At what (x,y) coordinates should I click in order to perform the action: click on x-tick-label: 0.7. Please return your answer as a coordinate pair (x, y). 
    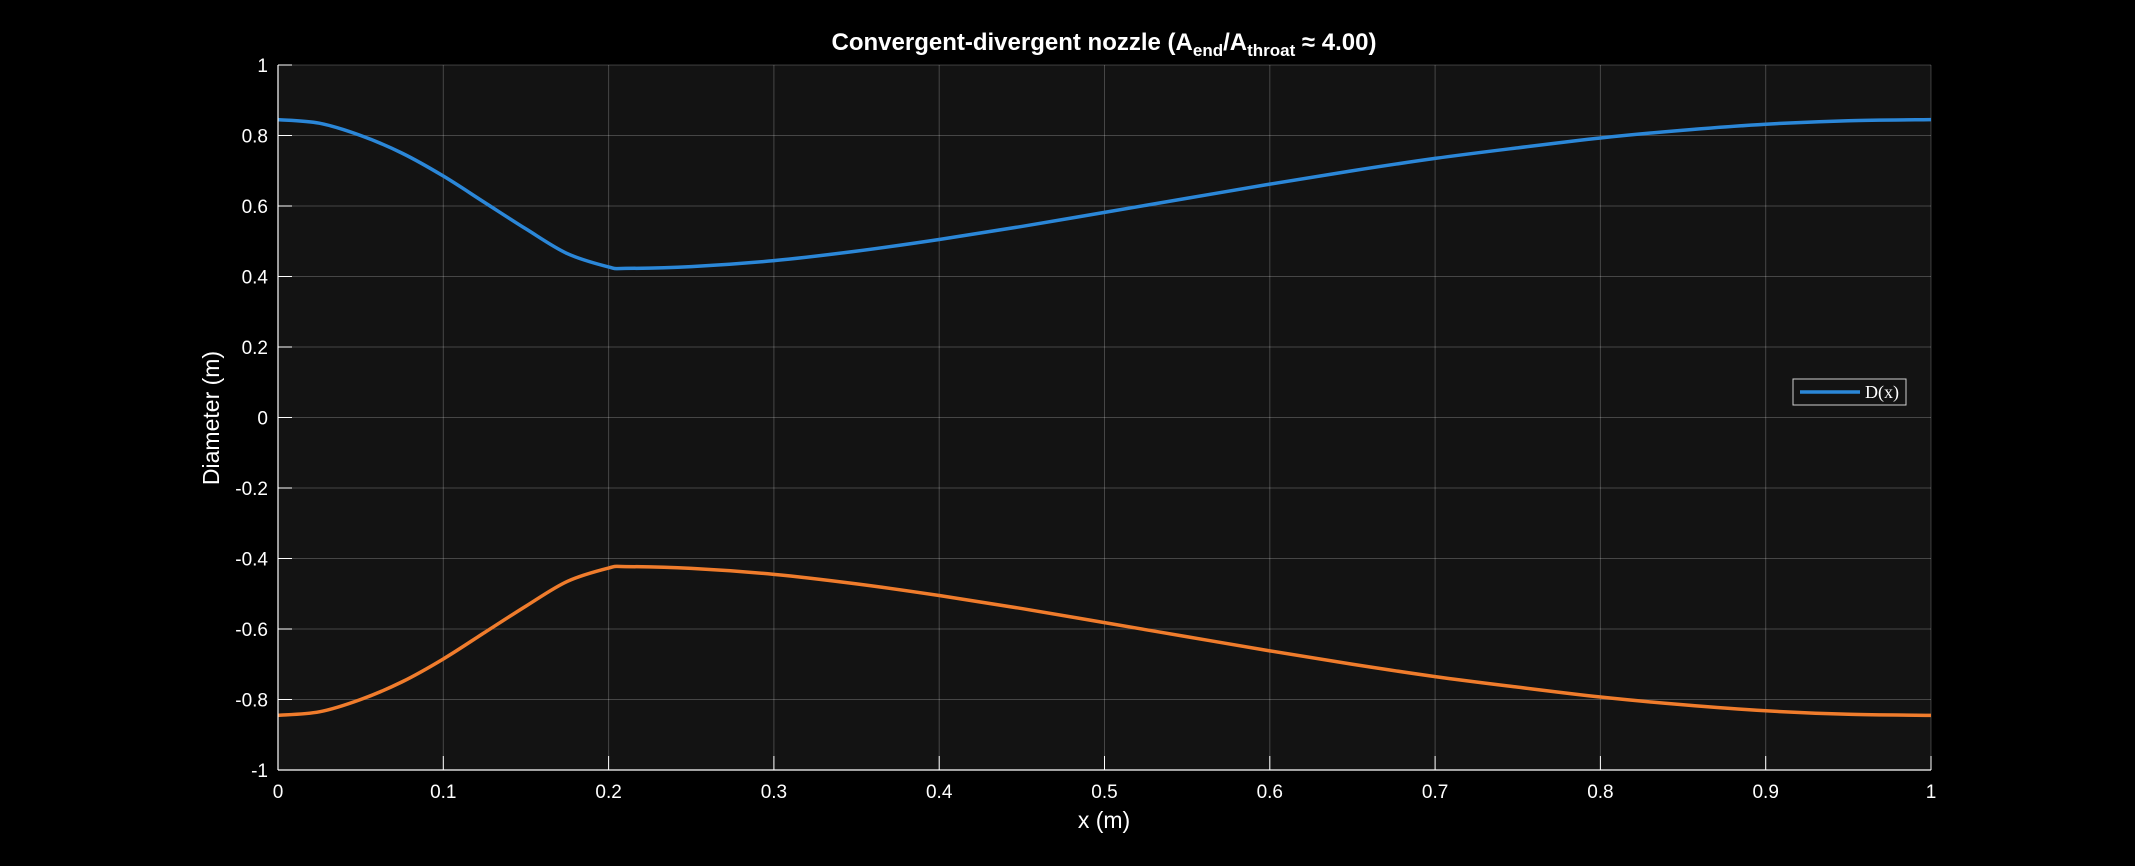
    Looking at the image, I should click on (1435, 792).